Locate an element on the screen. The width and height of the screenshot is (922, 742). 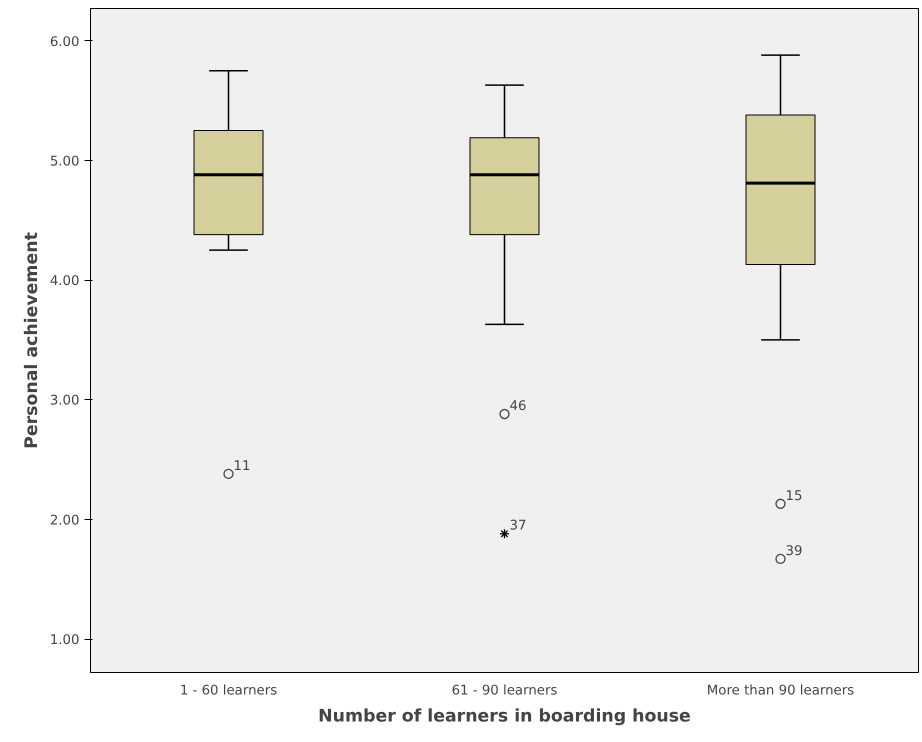
y-tick-label: 5.00 is located at coordinates (65, 162).